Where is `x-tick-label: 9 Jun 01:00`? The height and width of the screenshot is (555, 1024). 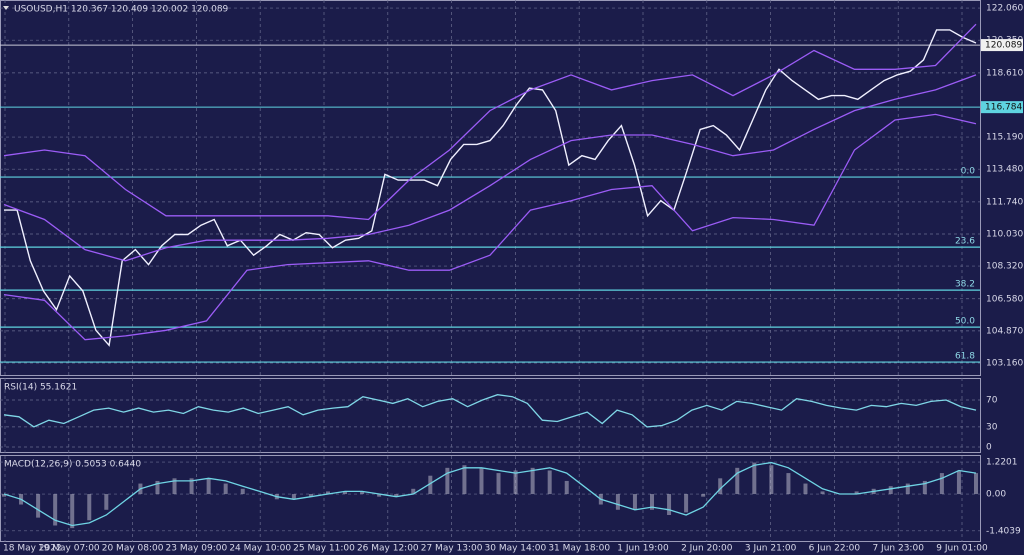
x-tick-label: 9 Jun 01:00 is located at coordinates (962, 549).